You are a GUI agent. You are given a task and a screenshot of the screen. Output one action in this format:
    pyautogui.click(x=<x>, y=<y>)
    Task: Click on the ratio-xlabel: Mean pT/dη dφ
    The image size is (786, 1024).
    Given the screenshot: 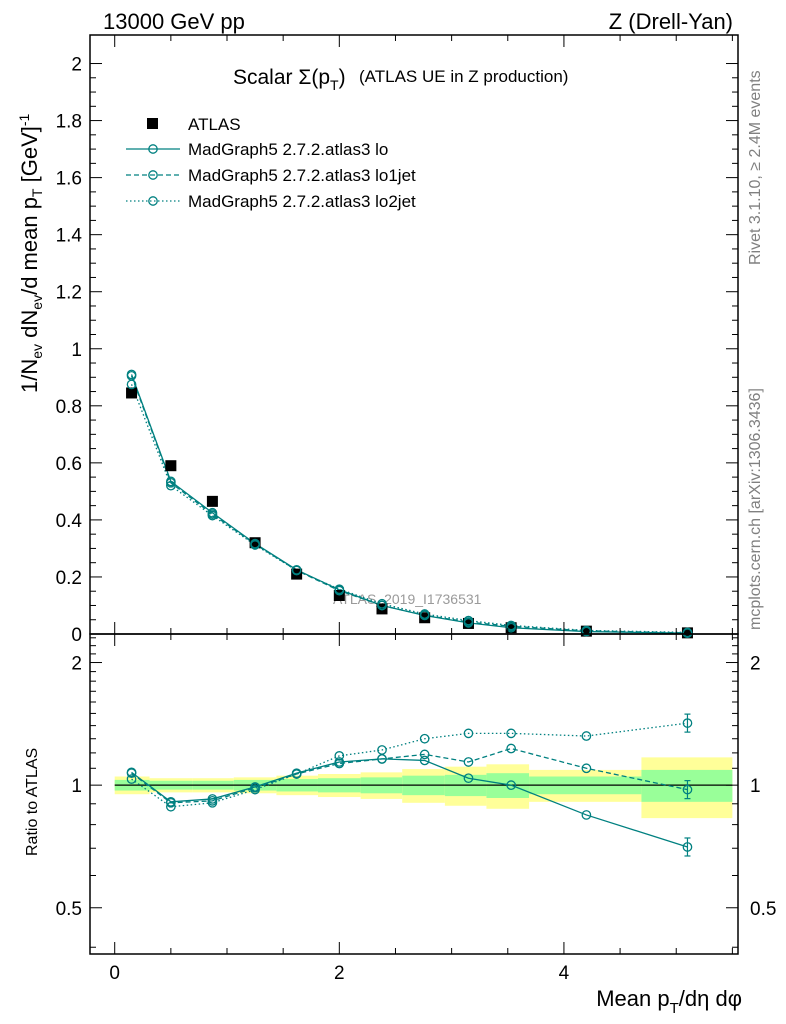 What is the action you would take?
    pyautogui.click(x=669, y=1001)
    